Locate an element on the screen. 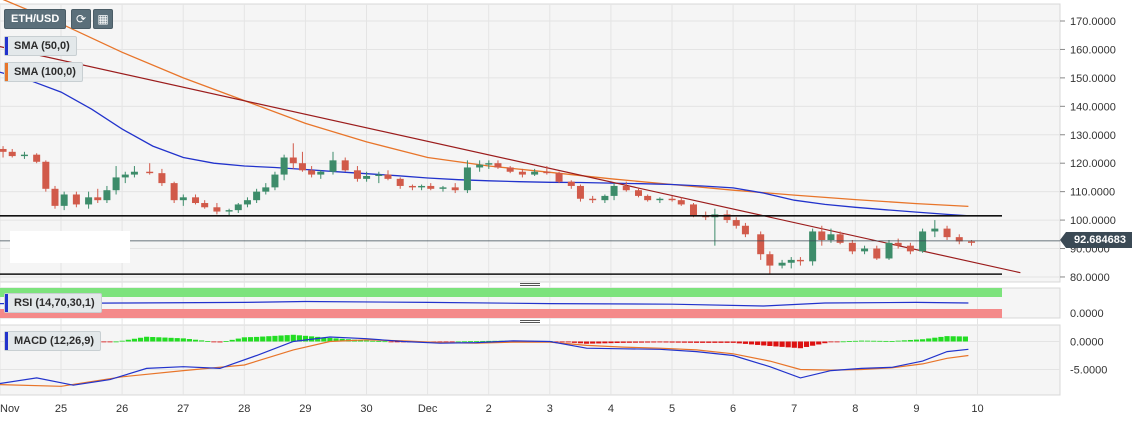  x-tick-label: 28 is located at coordinates (244, 409).